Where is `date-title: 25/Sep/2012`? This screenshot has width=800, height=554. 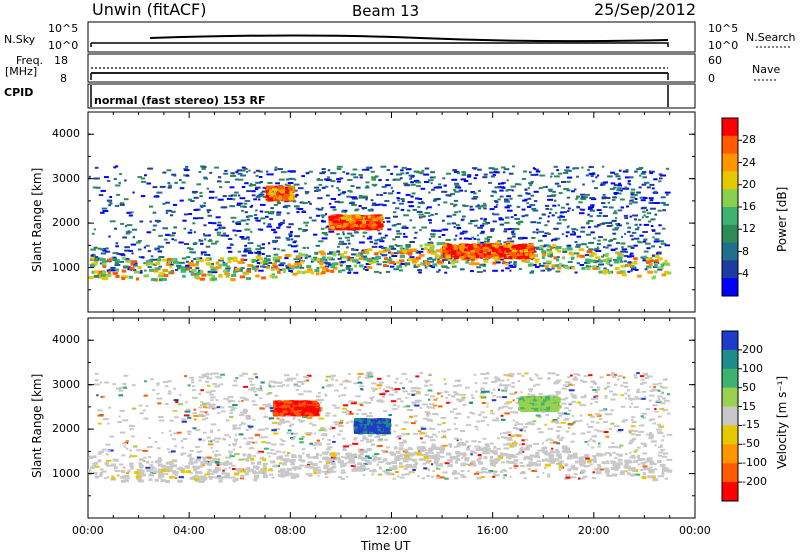 date-title: 25/Sep/2012 is located at coordinates (645, 9).